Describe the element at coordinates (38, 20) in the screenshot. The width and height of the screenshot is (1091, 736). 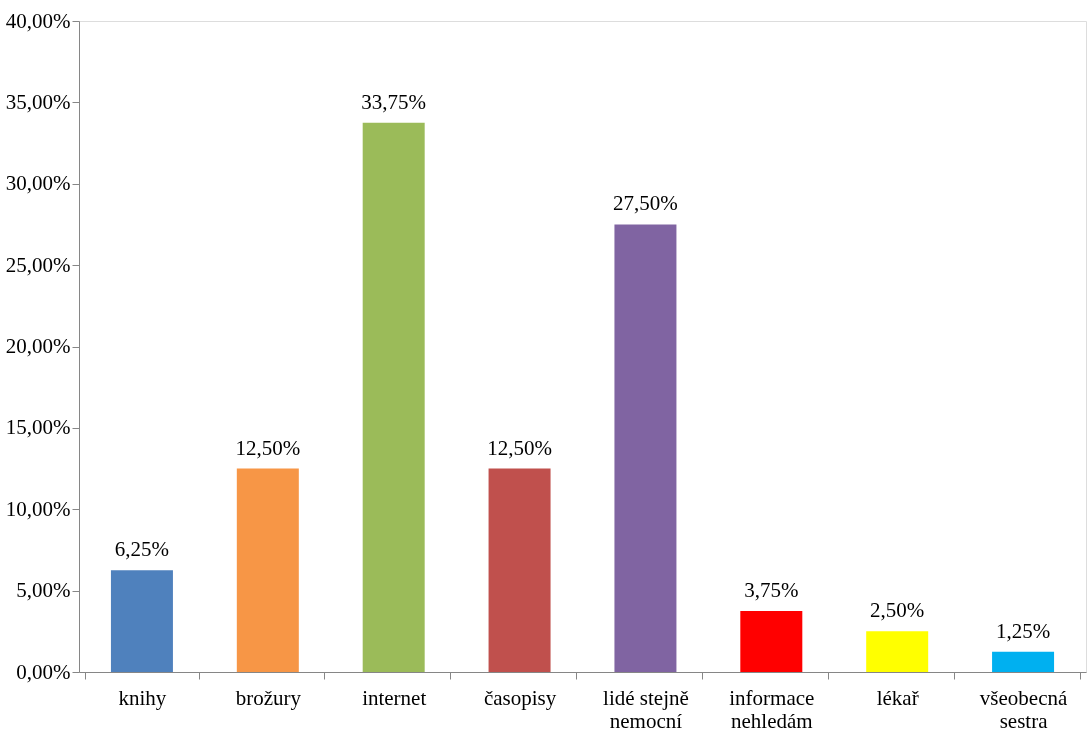
I see `y-tick-label: 40,00%` at that location.